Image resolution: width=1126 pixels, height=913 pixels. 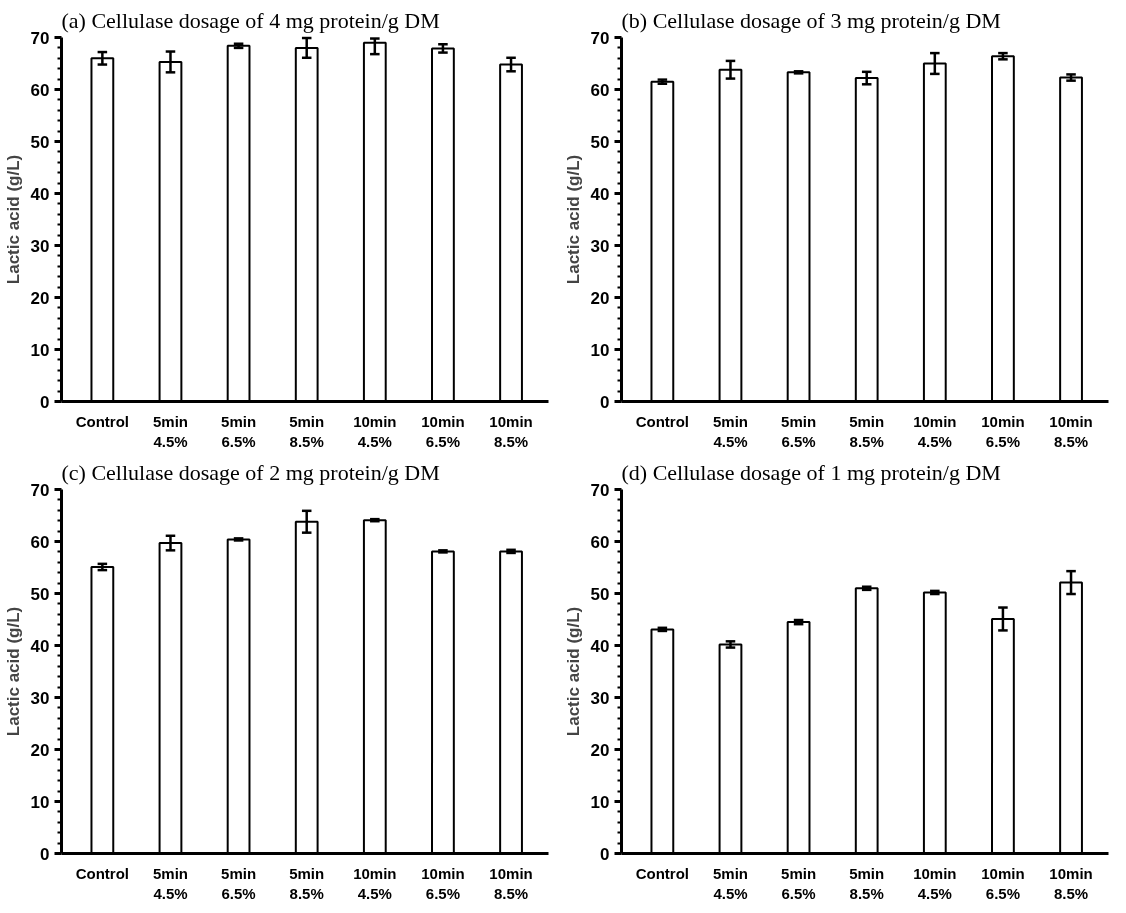 I want to click on chart-title: (d) Cellulase dosage of 1 mg protein/g DM, so click(x=811, y=472).